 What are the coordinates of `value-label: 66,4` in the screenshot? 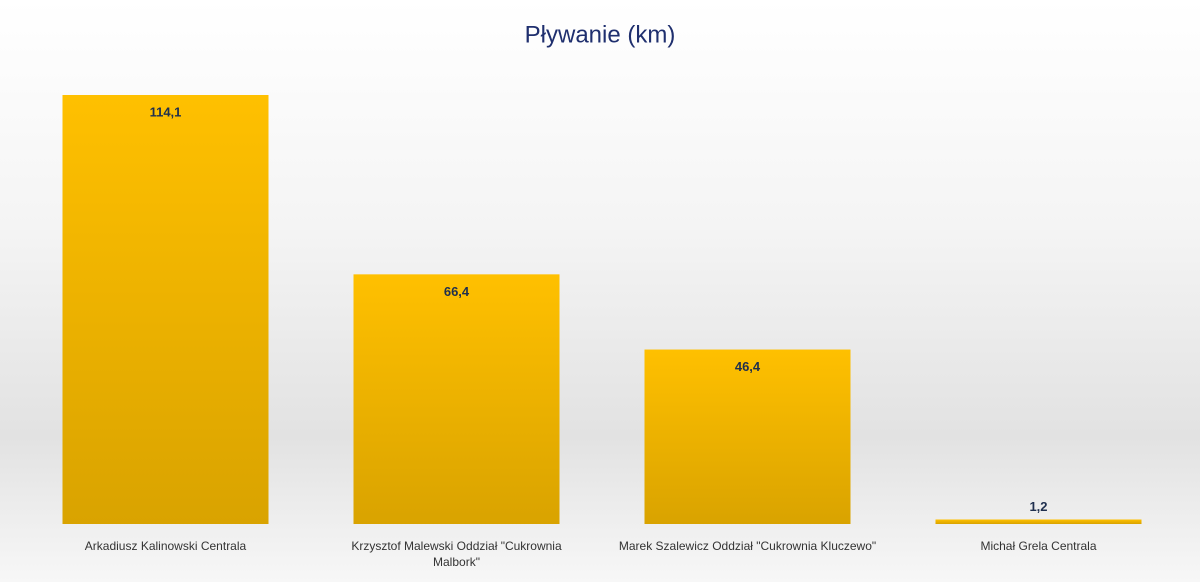 It's located at (457, 291).